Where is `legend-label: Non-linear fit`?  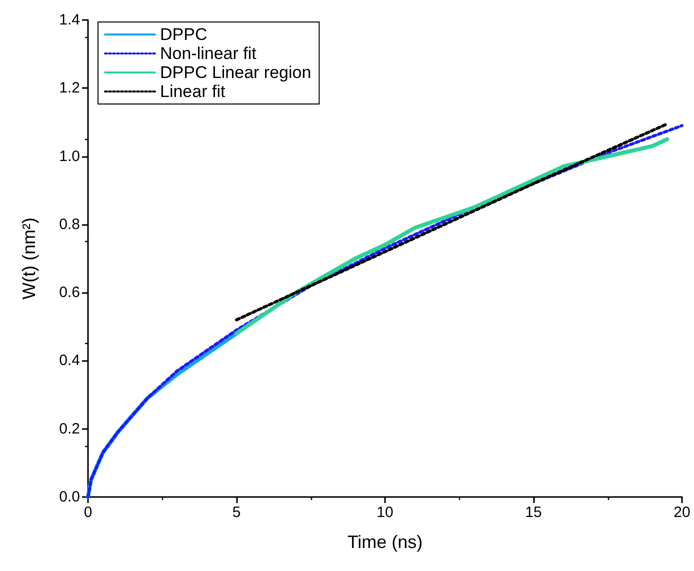 legend-label: Non-linear fit is located at coordinates (208, 53).